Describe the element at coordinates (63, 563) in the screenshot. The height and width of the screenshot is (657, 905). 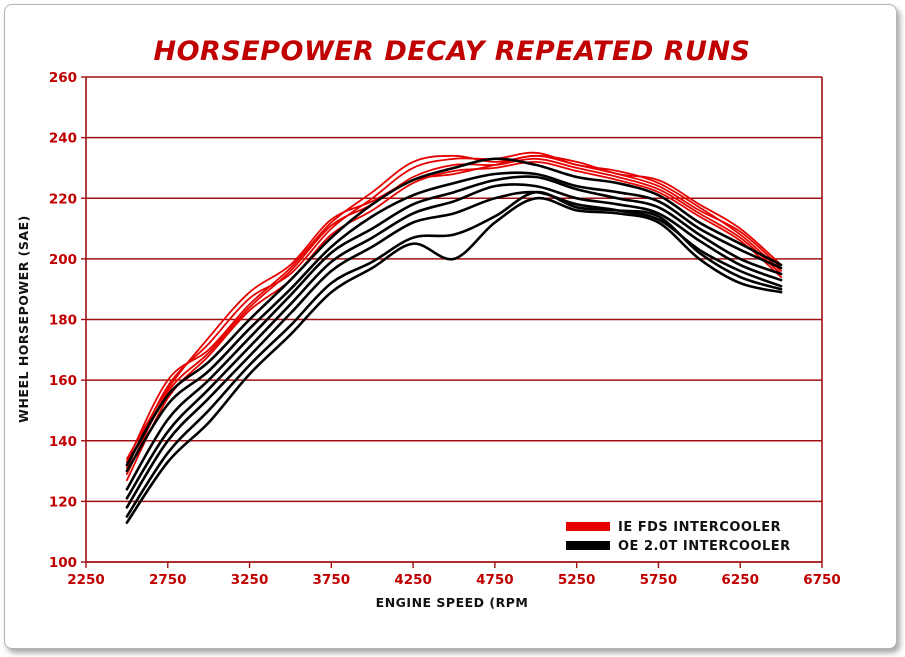
I see `y-tick-label: 100` at that location.